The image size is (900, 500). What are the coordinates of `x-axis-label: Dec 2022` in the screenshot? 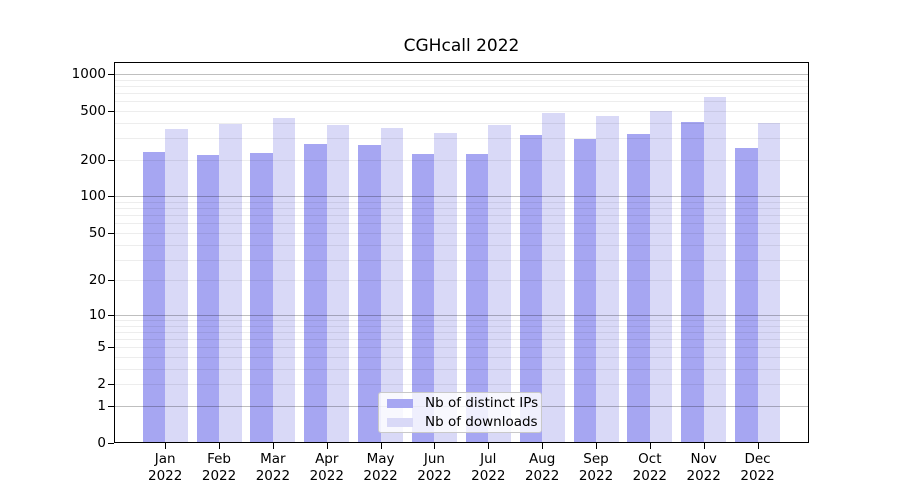 It's located at (757, 467).